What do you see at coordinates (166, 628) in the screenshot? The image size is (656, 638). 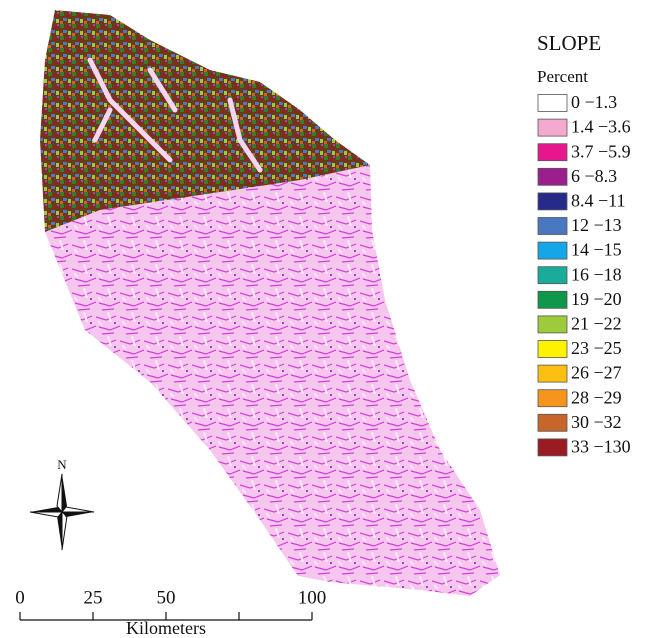 I see `scale-unit: Kilometers` at bounding box center [166, 628].